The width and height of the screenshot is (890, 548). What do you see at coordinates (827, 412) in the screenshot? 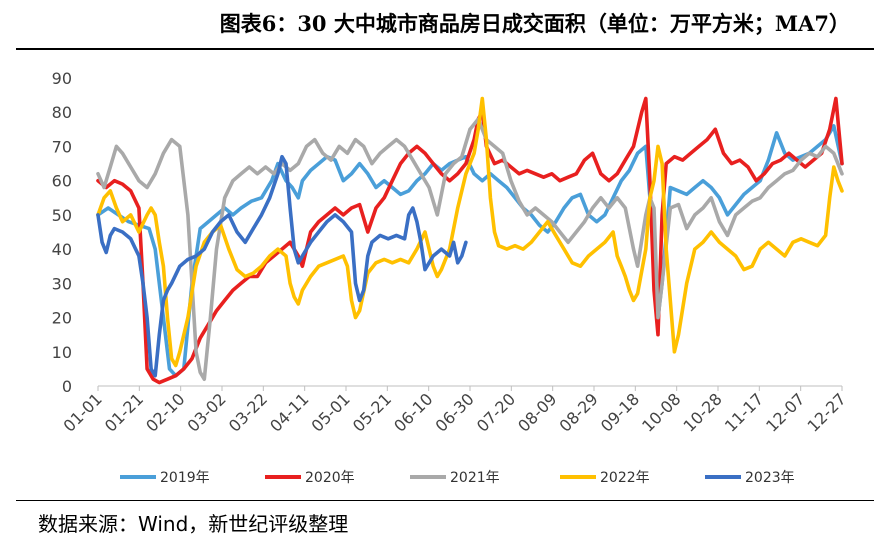
I see `x-tick-label: 12-27` at bounding box center [827, 412].